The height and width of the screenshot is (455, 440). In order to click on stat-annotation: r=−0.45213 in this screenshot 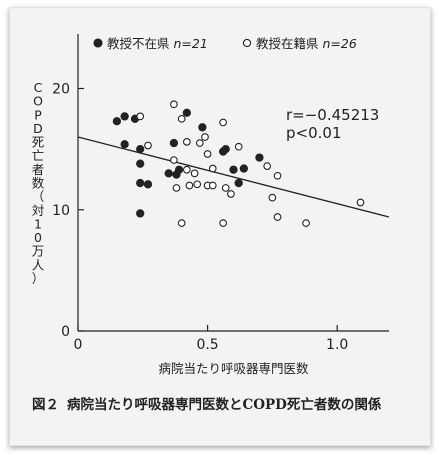, I will do `click(332, 115)`.